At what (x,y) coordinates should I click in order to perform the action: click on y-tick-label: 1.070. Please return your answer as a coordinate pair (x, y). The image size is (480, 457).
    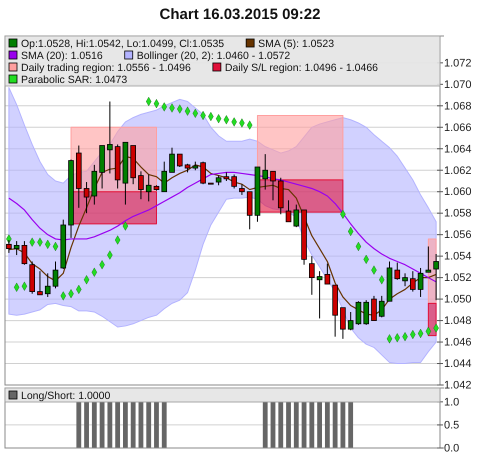
    Looking at the image, I should click on (458, 84).